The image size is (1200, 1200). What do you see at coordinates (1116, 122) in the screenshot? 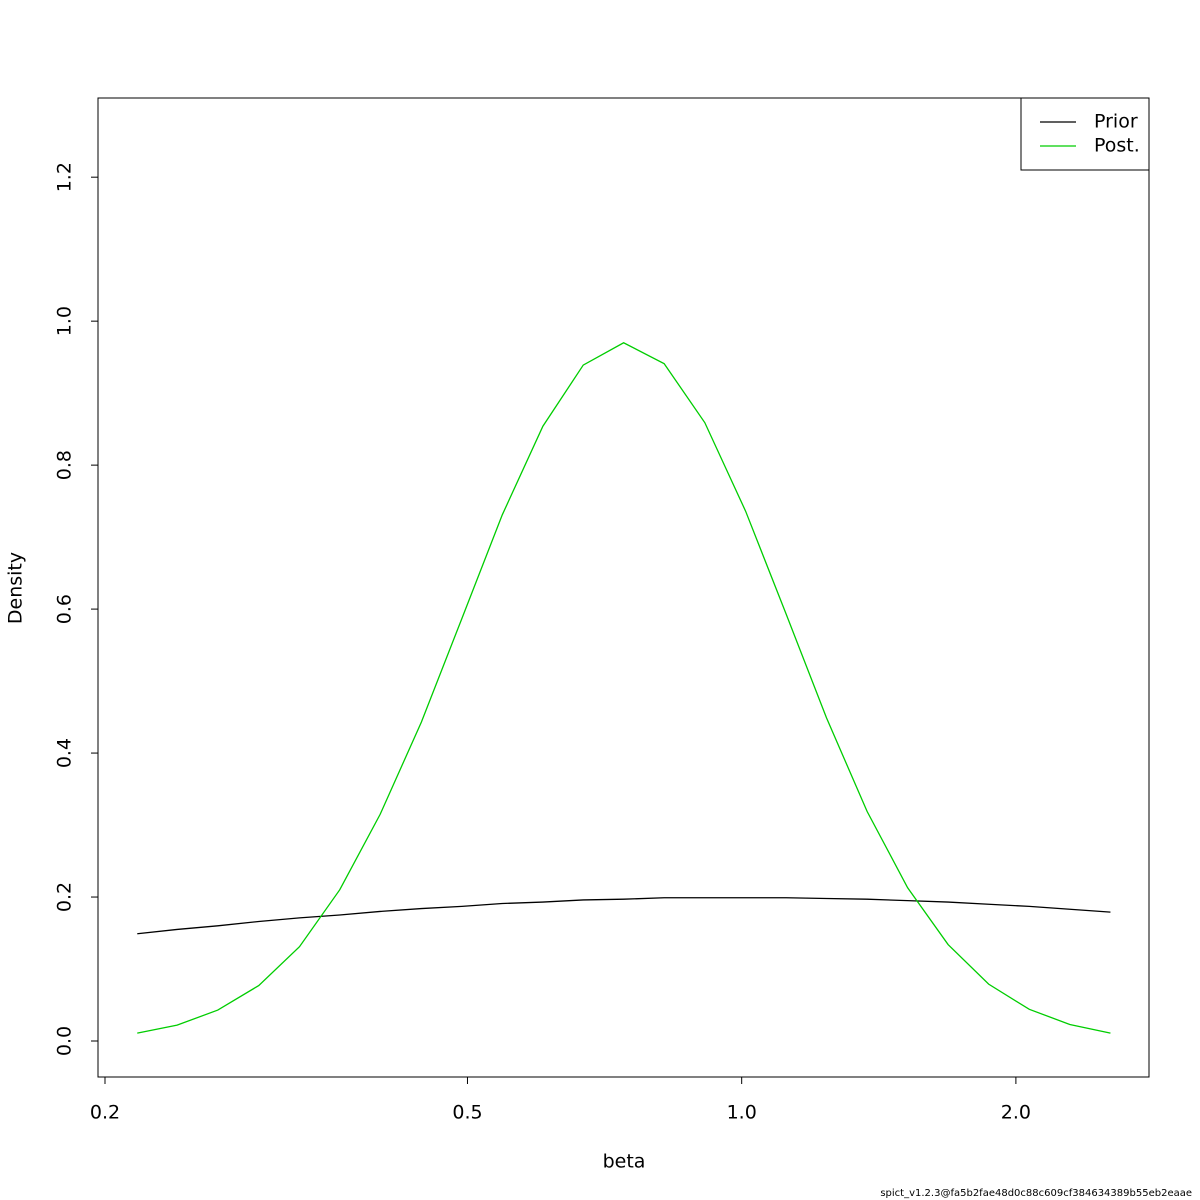
I see `legend-label: Prior` at bounding box center [1116, 122].